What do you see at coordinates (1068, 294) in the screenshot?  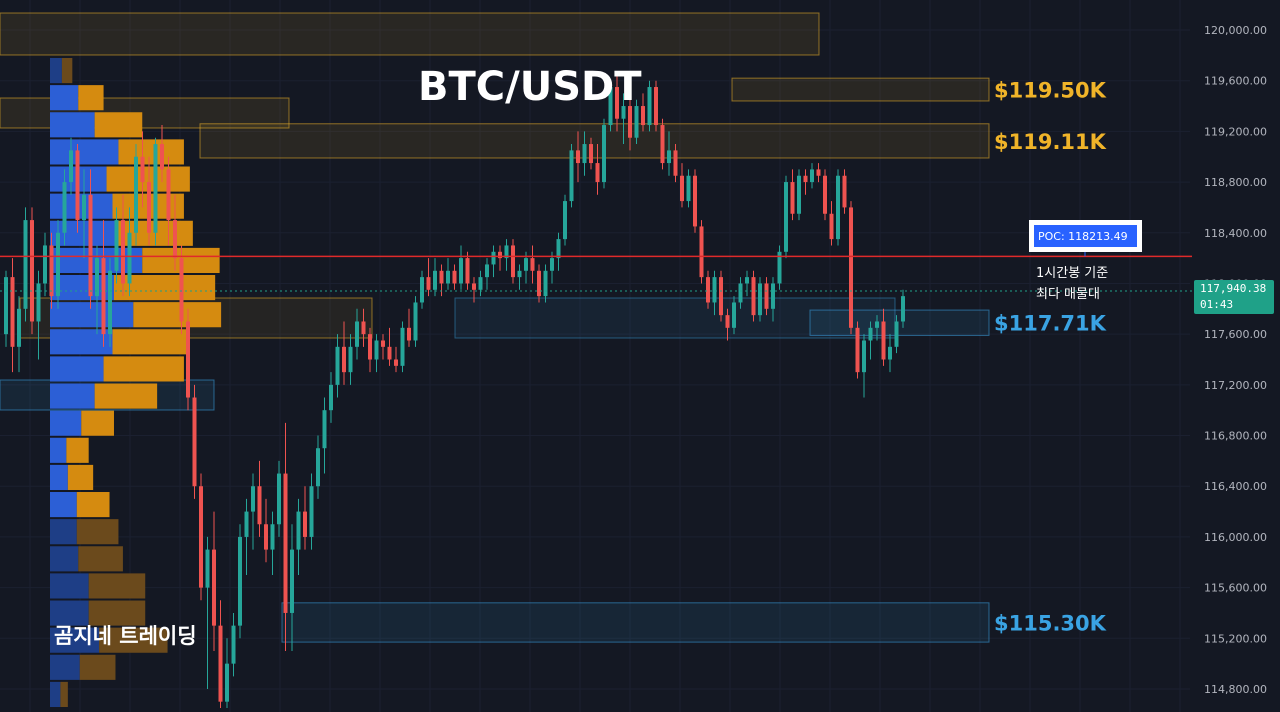 I see `poc-note-line2: 최다 매물대` at bounding box center [1068, 294].